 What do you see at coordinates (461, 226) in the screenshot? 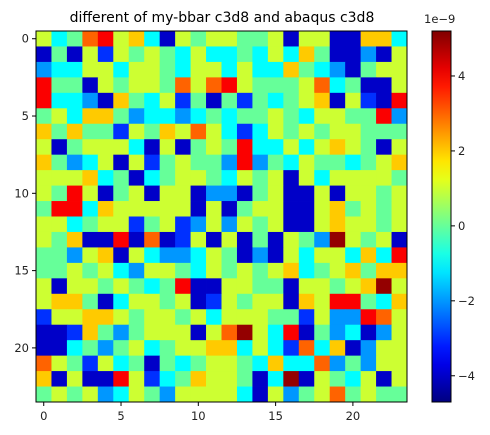
I see `colorbar-tick-label: 0` at bounding box center [461, 226].